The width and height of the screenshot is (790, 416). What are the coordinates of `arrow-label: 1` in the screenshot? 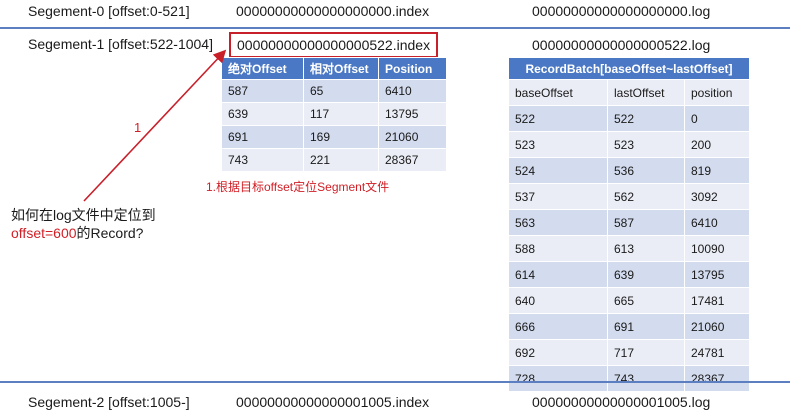 It's located at (138, 127).